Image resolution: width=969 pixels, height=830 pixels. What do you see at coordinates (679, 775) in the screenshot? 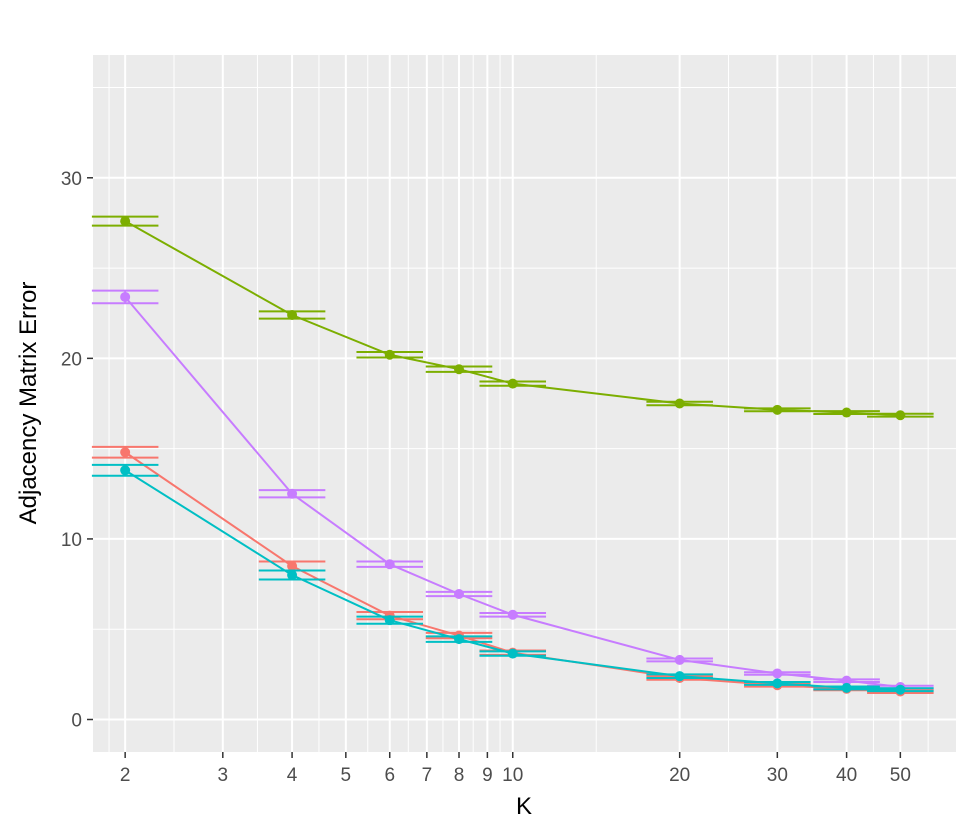
I see `x-tick-label: 20` at bounding box center [679, 775].